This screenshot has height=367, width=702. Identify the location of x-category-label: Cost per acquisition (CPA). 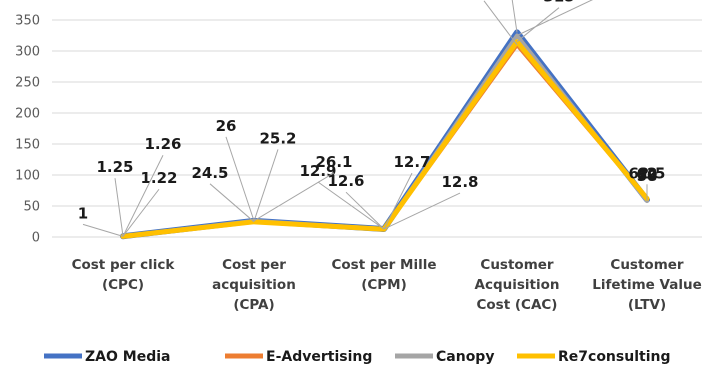
(254, 285).